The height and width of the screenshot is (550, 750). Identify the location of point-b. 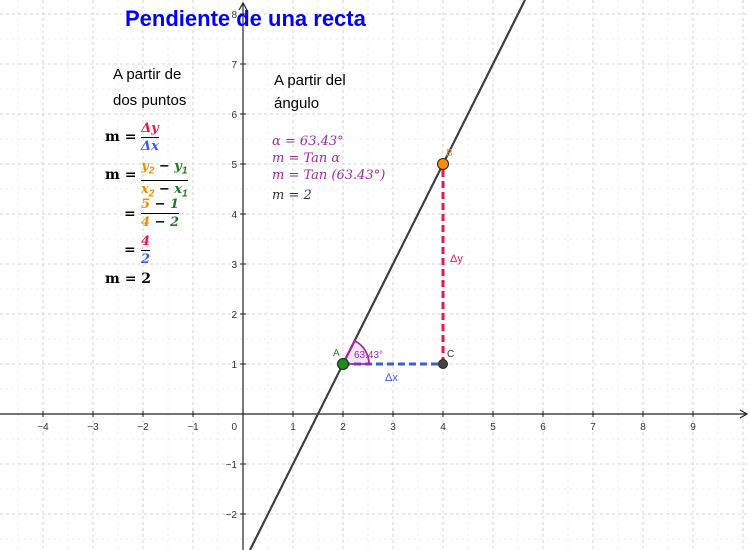
(443, 164).